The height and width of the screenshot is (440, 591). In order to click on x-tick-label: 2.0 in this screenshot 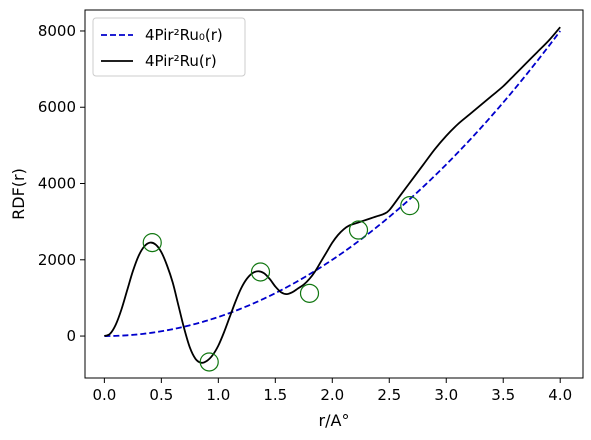, I will do `click(332, 395)`.